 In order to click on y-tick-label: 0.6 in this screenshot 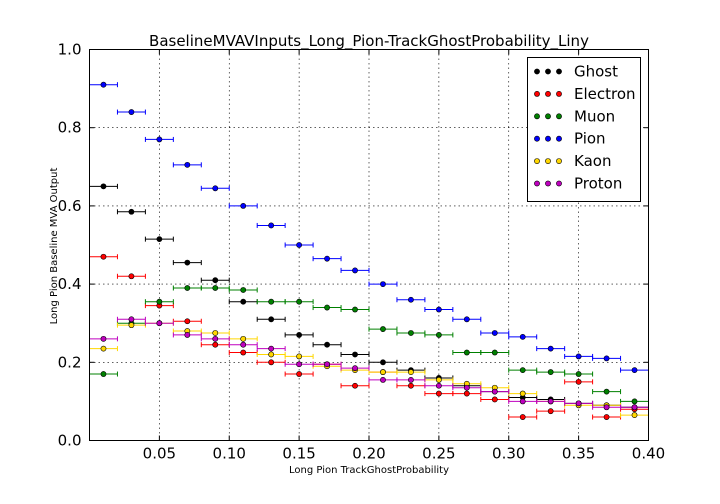, I will do `click(70, 206)`.